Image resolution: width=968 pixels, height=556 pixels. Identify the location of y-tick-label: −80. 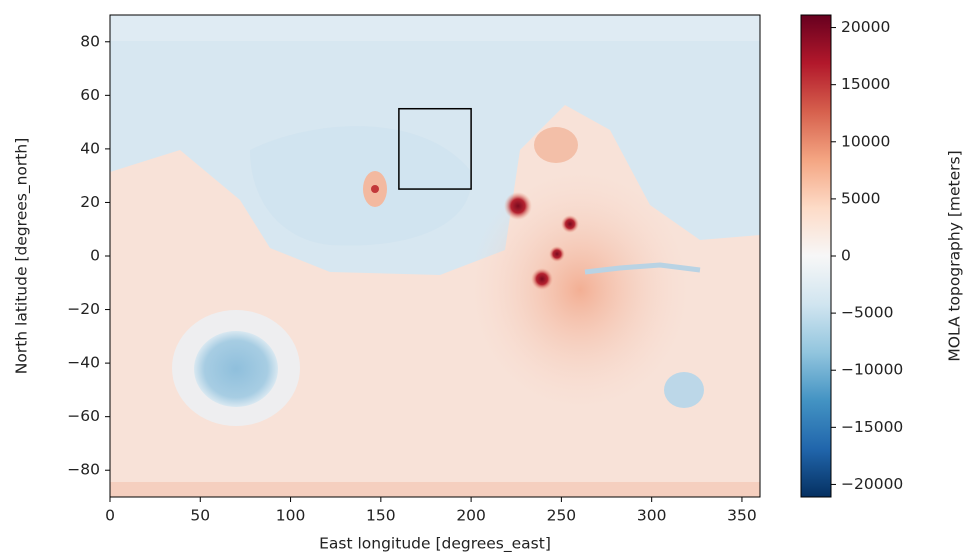
(83, 470).